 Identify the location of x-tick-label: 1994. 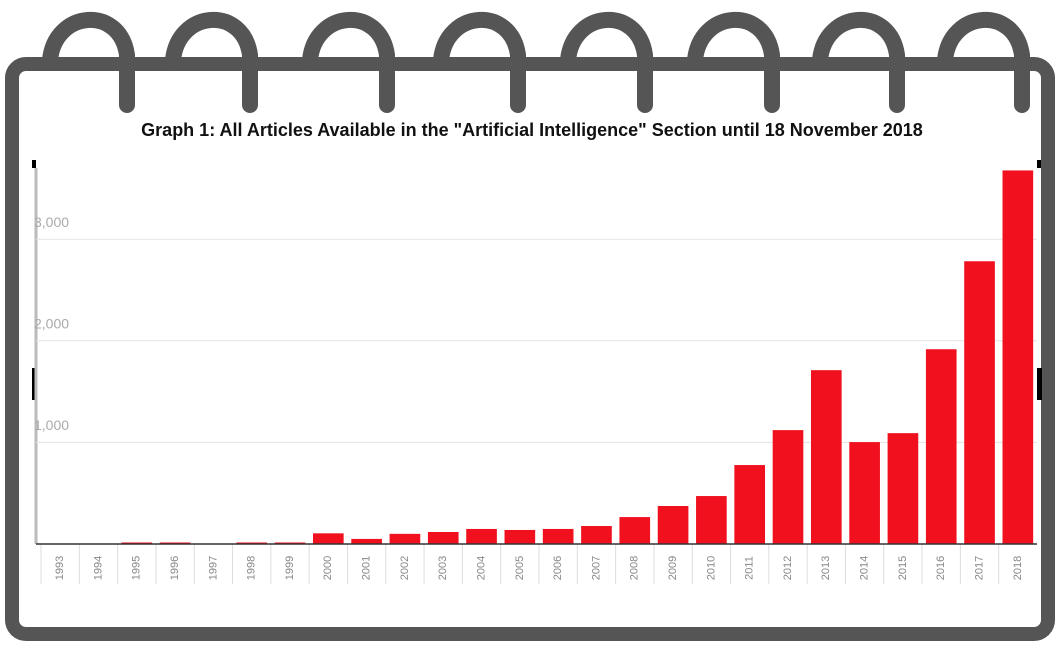
(98, 568).